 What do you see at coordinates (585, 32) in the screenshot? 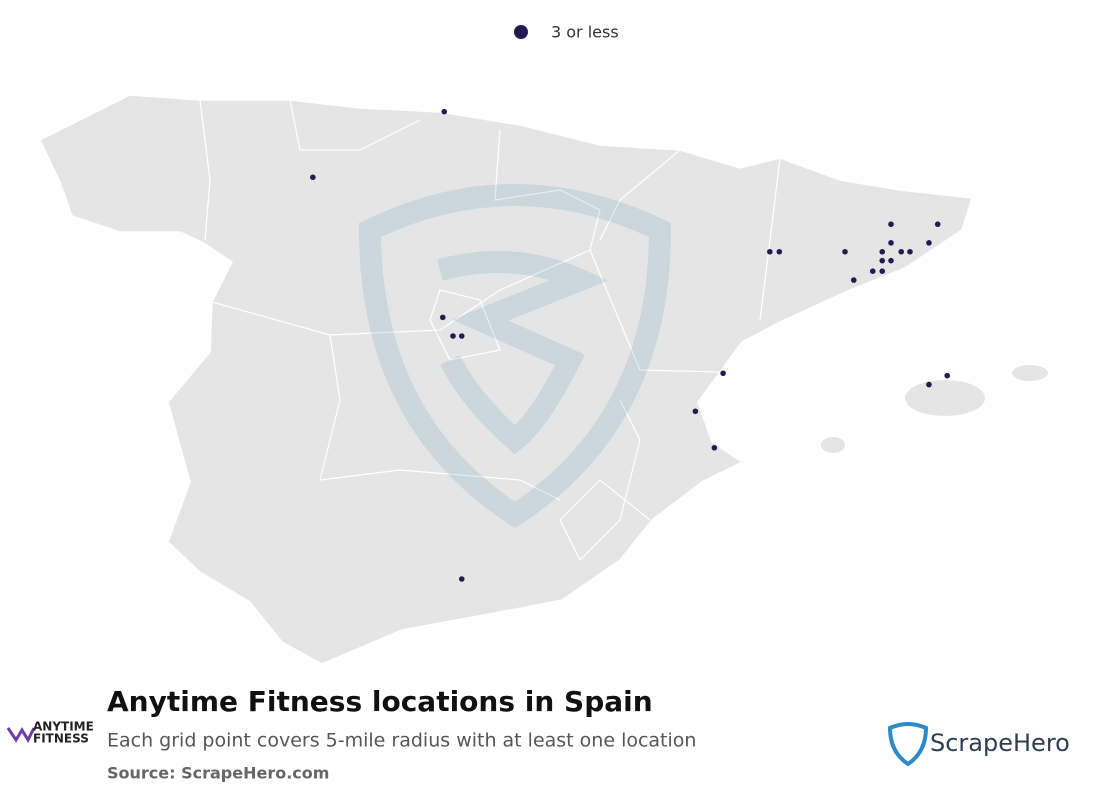
I see `legend-label: 3 or less` at bounding box center [585, 32].